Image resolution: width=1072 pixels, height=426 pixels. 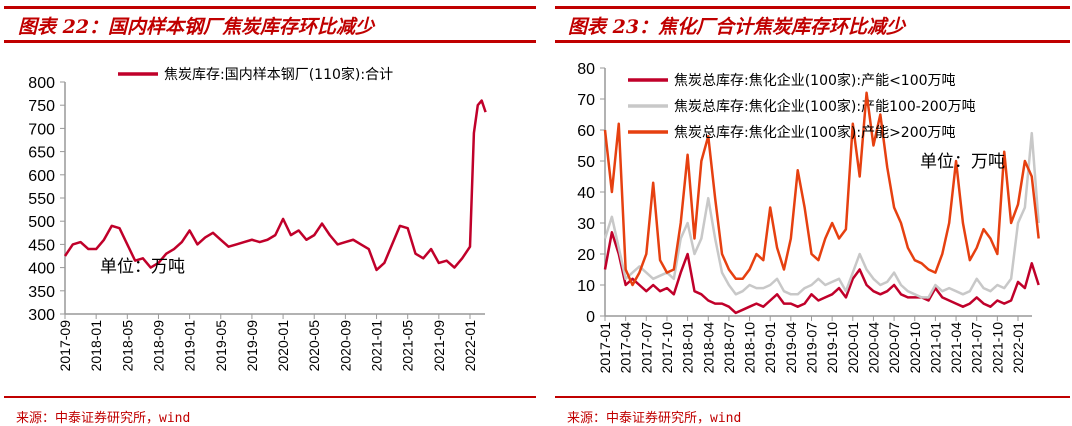 I want to click on chart2-x-tick-label: 2019-01, so click(x=770, y=348).